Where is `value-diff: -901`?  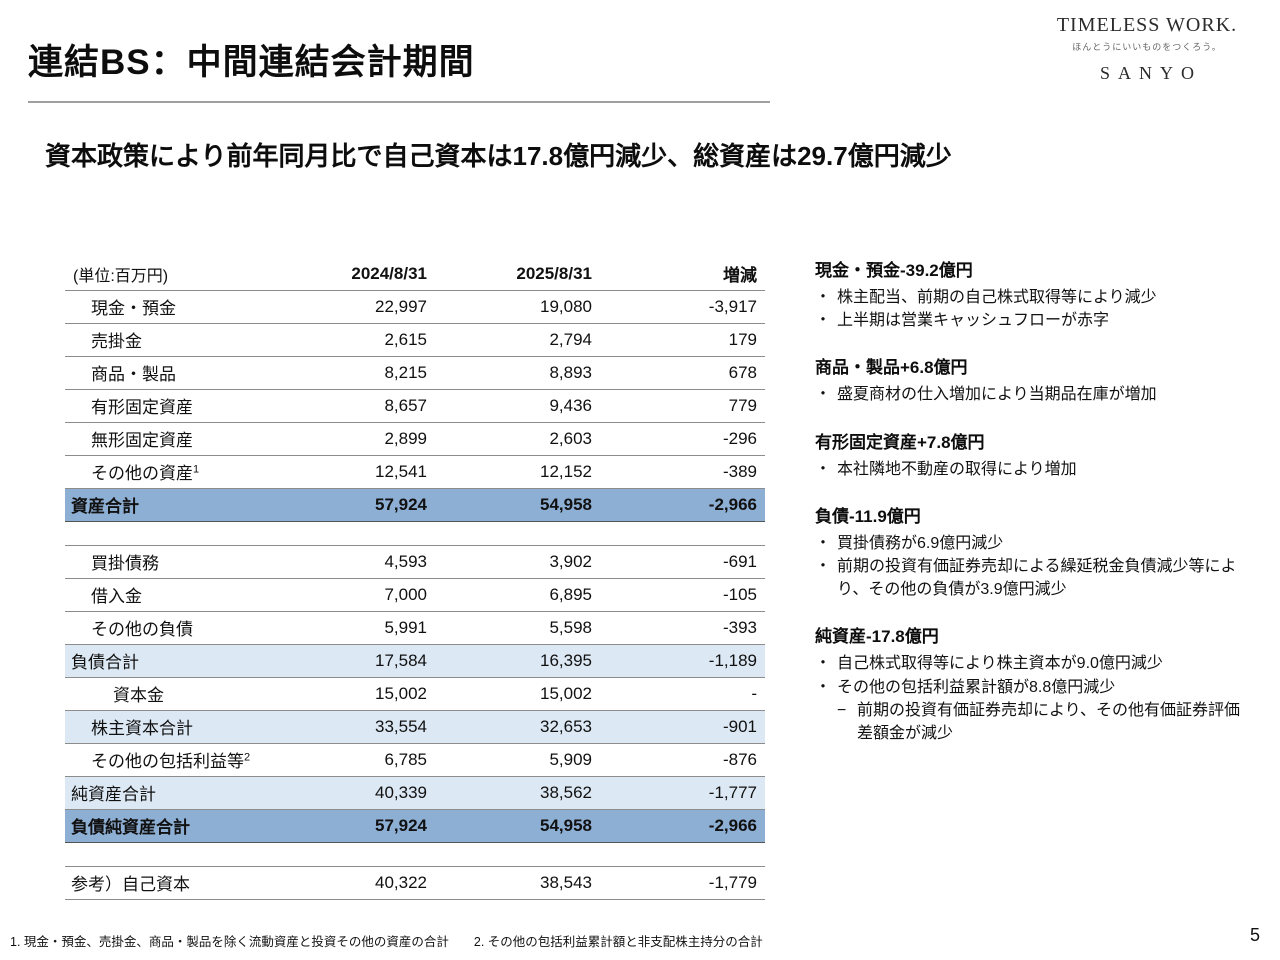
value-diff: -901 is located at coordinates (682, 727).